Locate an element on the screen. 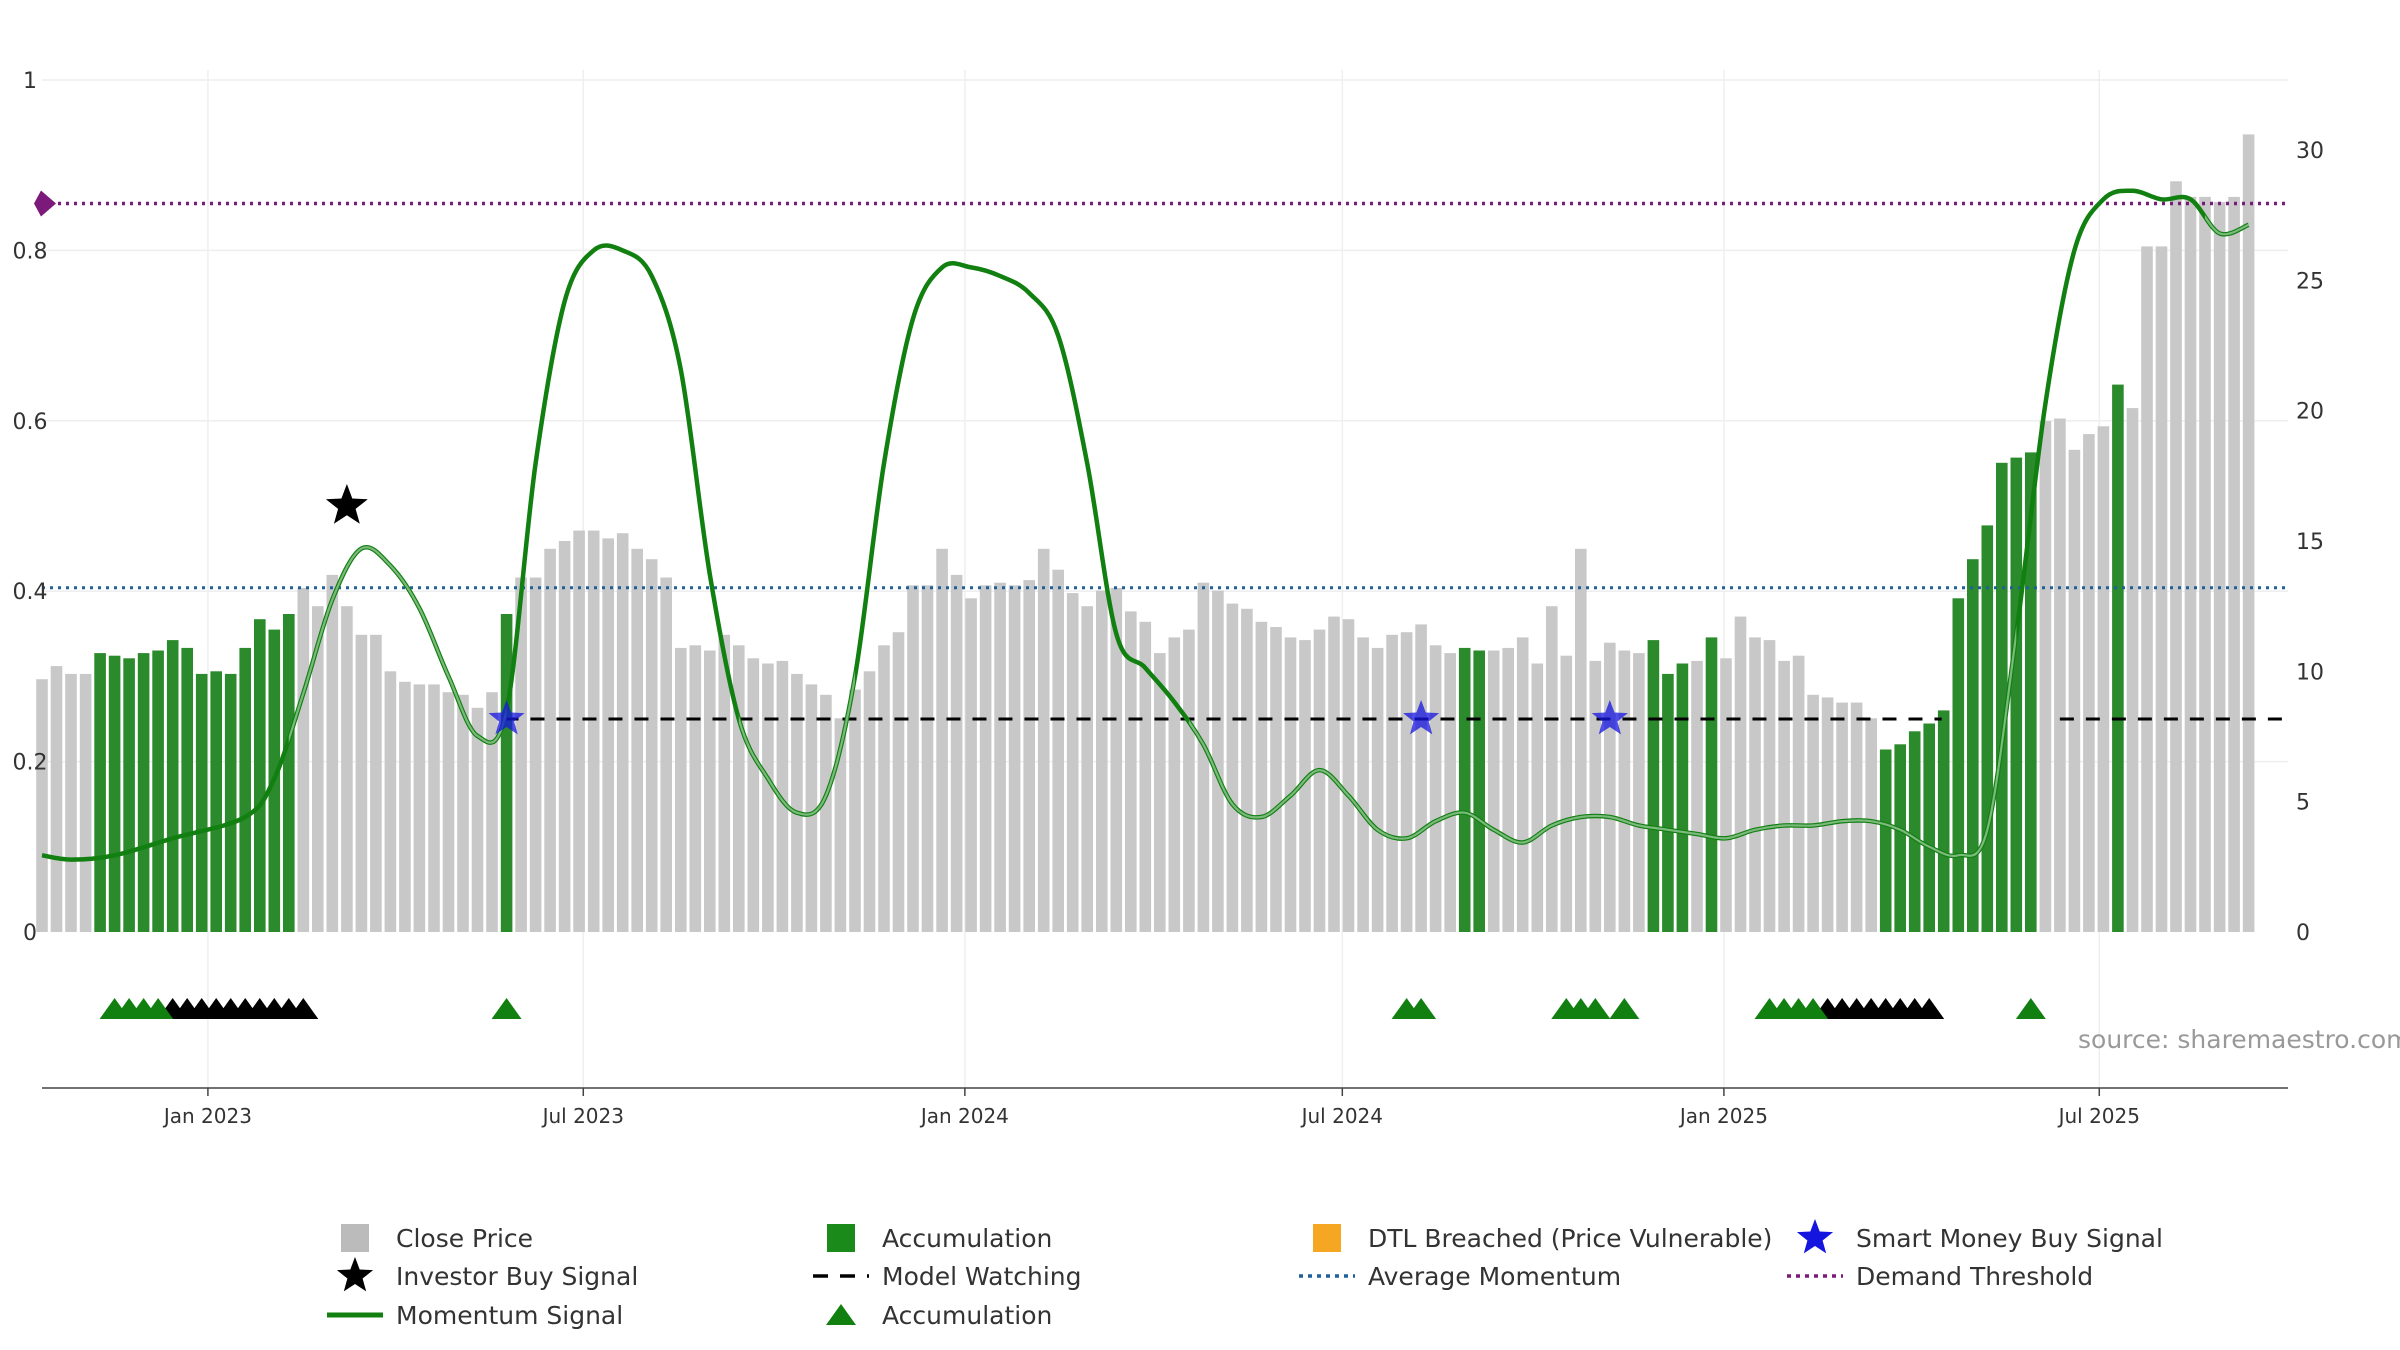 This screenshot has height=1350, width=2400. legend-label: Average Momentum is located at coordinates (1494, 1276).